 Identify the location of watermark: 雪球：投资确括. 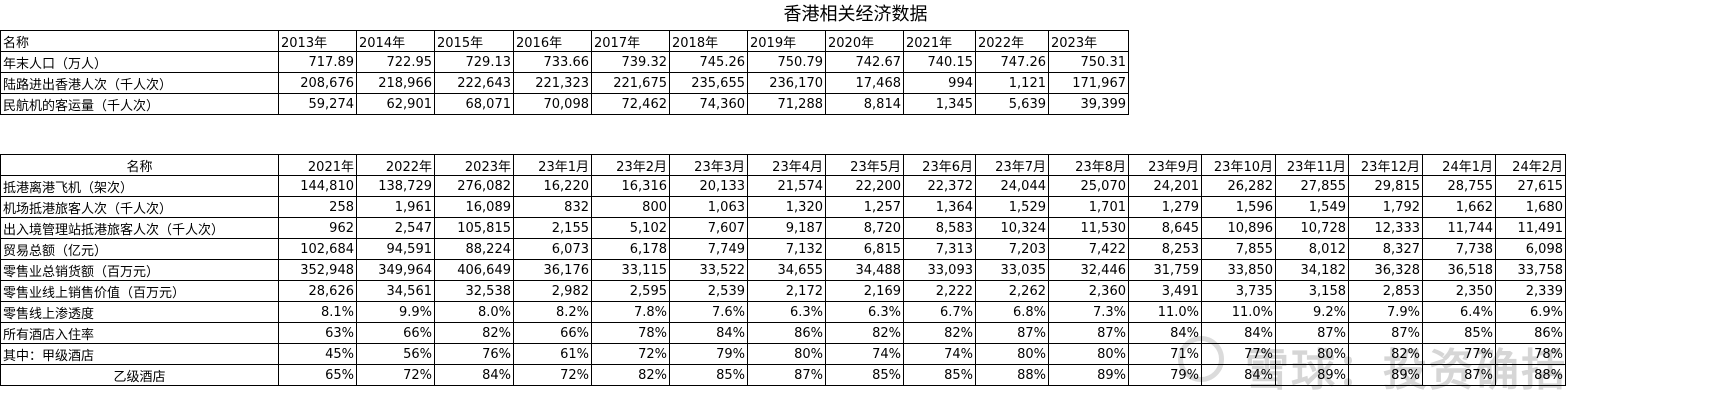
(1406, 370).